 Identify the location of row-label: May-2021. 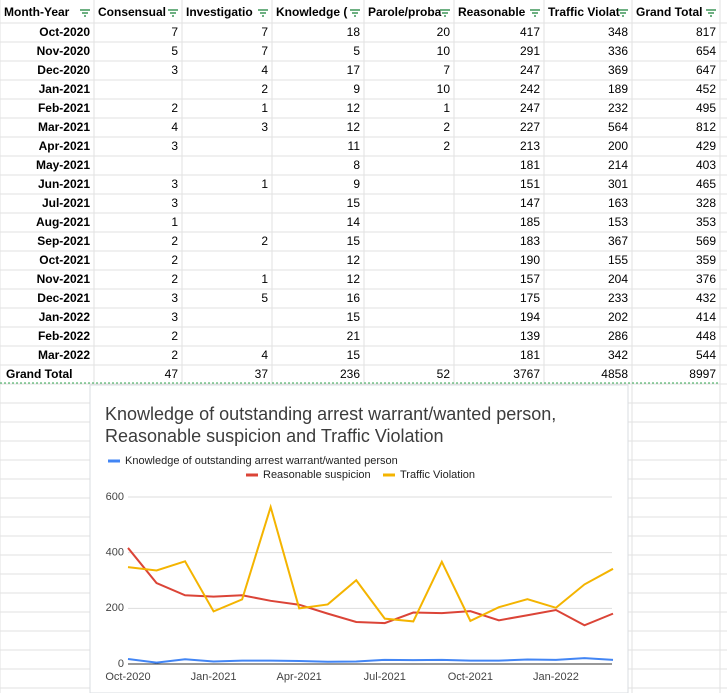
(63, 165).